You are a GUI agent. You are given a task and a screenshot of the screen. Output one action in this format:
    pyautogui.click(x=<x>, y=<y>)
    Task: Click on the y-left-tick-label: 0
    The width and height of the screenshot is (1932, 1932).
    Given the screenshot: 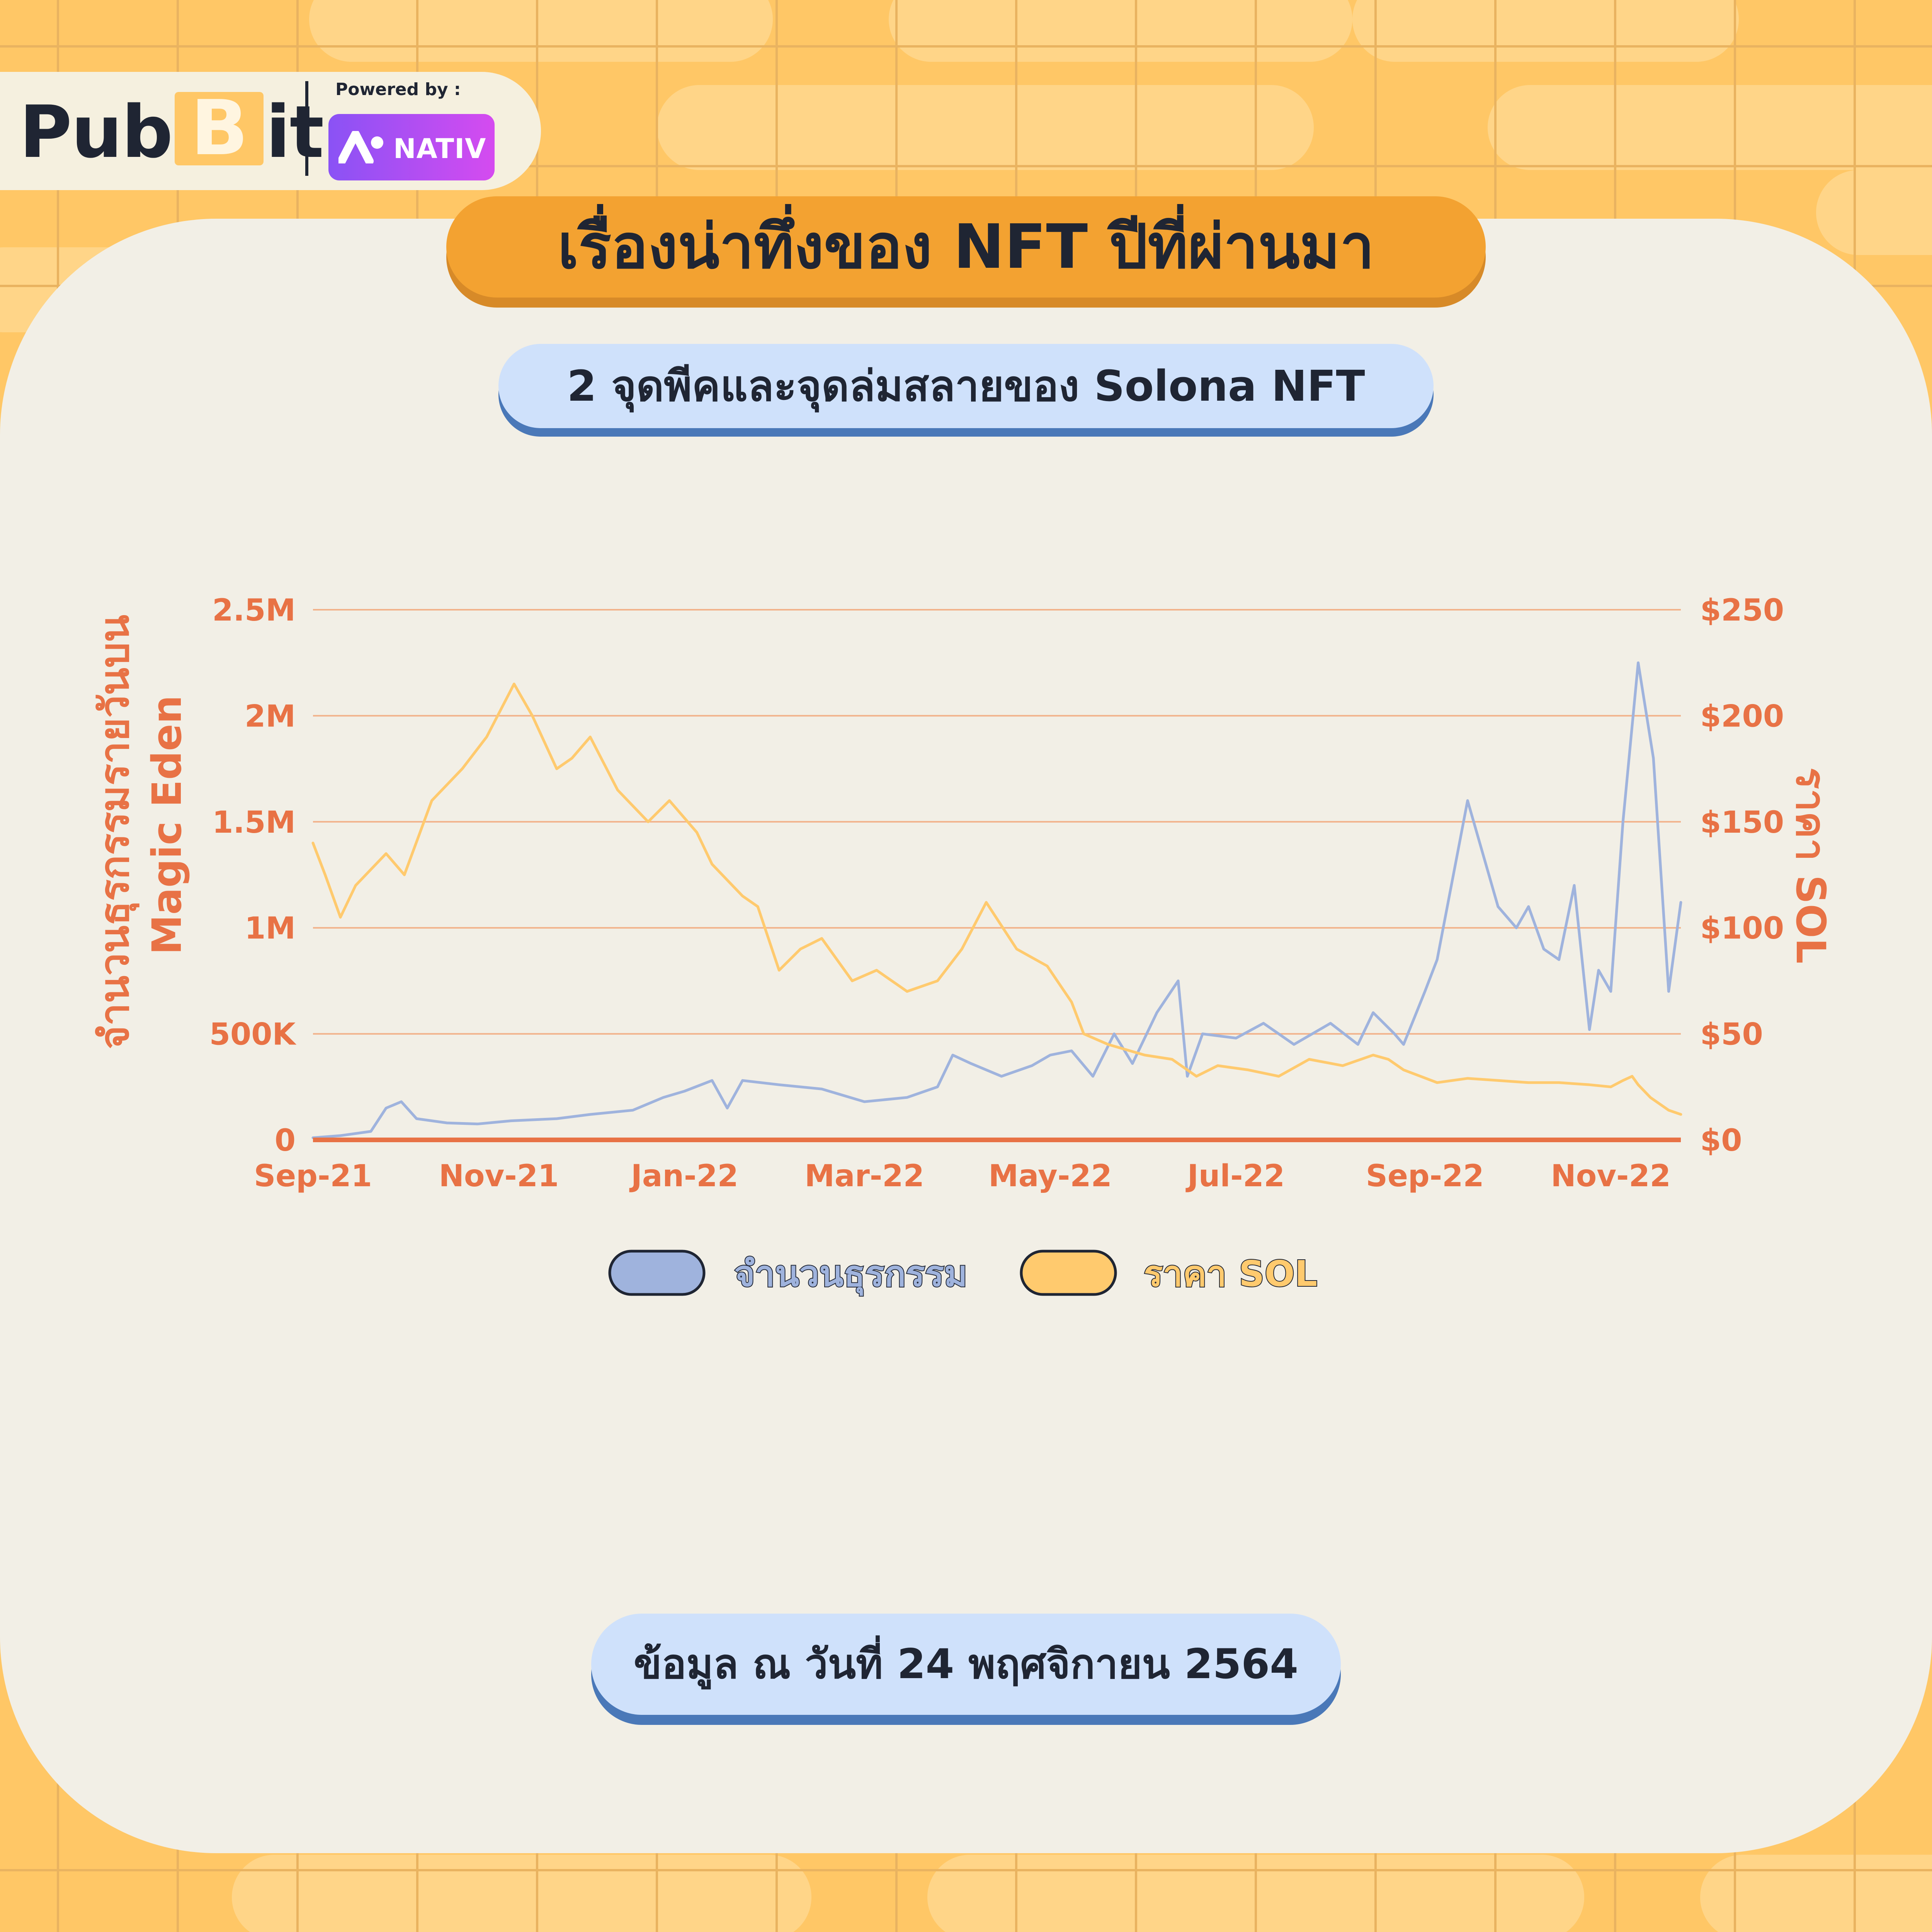 What is the action you would take?
    pyautogui.click(x=285, y=1141)
    